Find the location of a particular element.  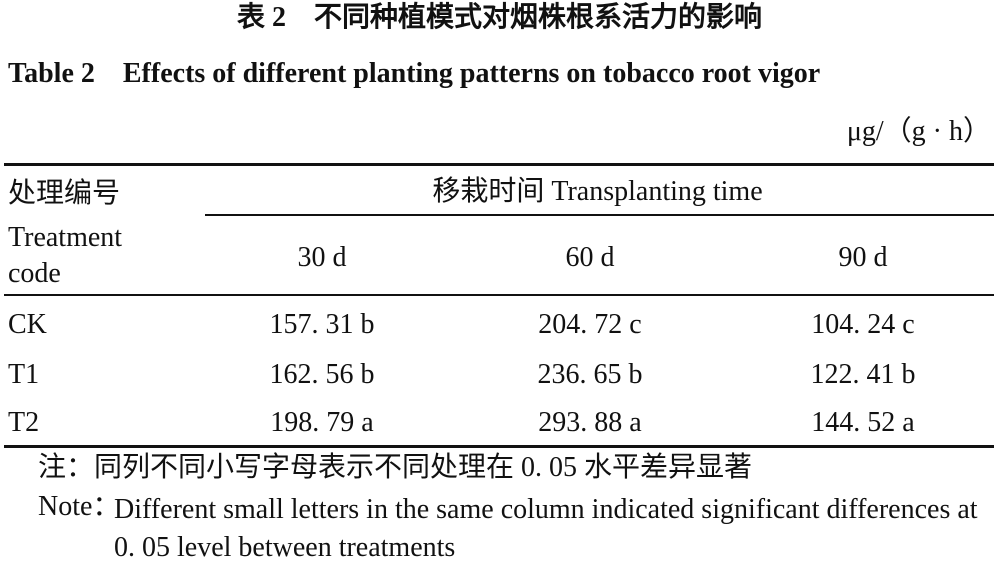

note-cn: 注：同列不同小写字母表示不同处理在 0. 05 水平差异显著 is located at coordinates (395, 467).